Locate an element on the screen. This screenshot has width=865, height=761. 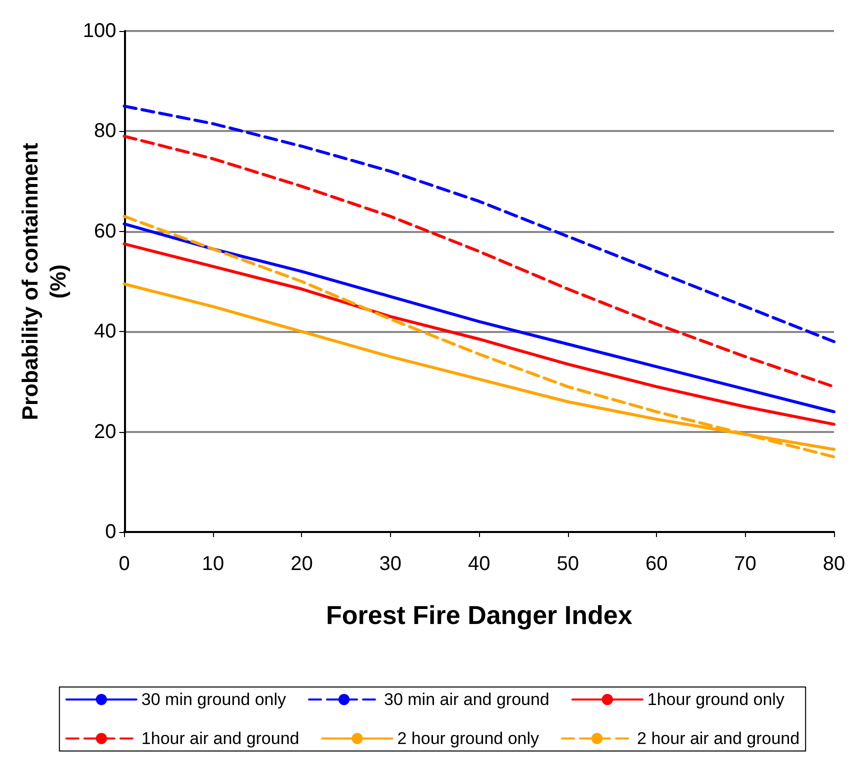
legend-label: 1hour air and ground is located at coordinates (220, 738).